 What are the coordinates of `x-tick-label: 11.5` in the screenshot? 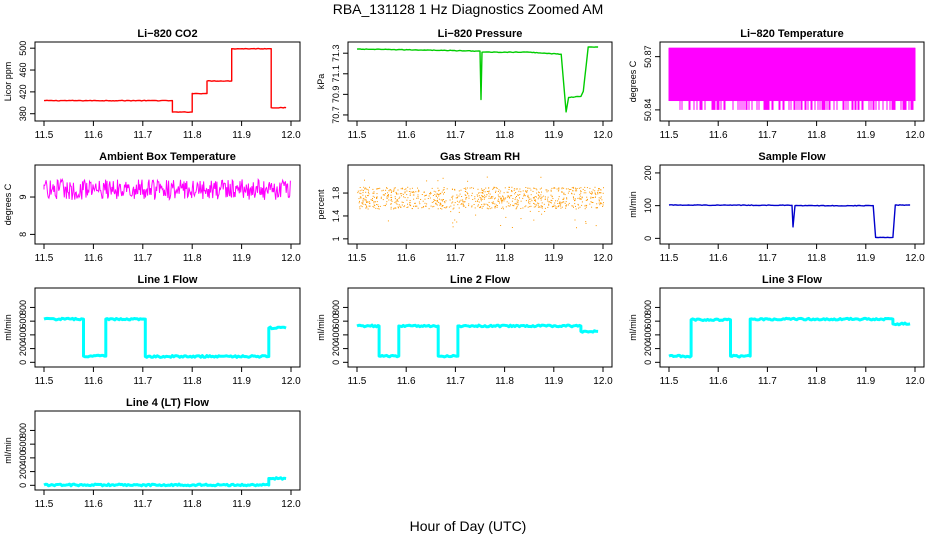 It's located at (669, 258).